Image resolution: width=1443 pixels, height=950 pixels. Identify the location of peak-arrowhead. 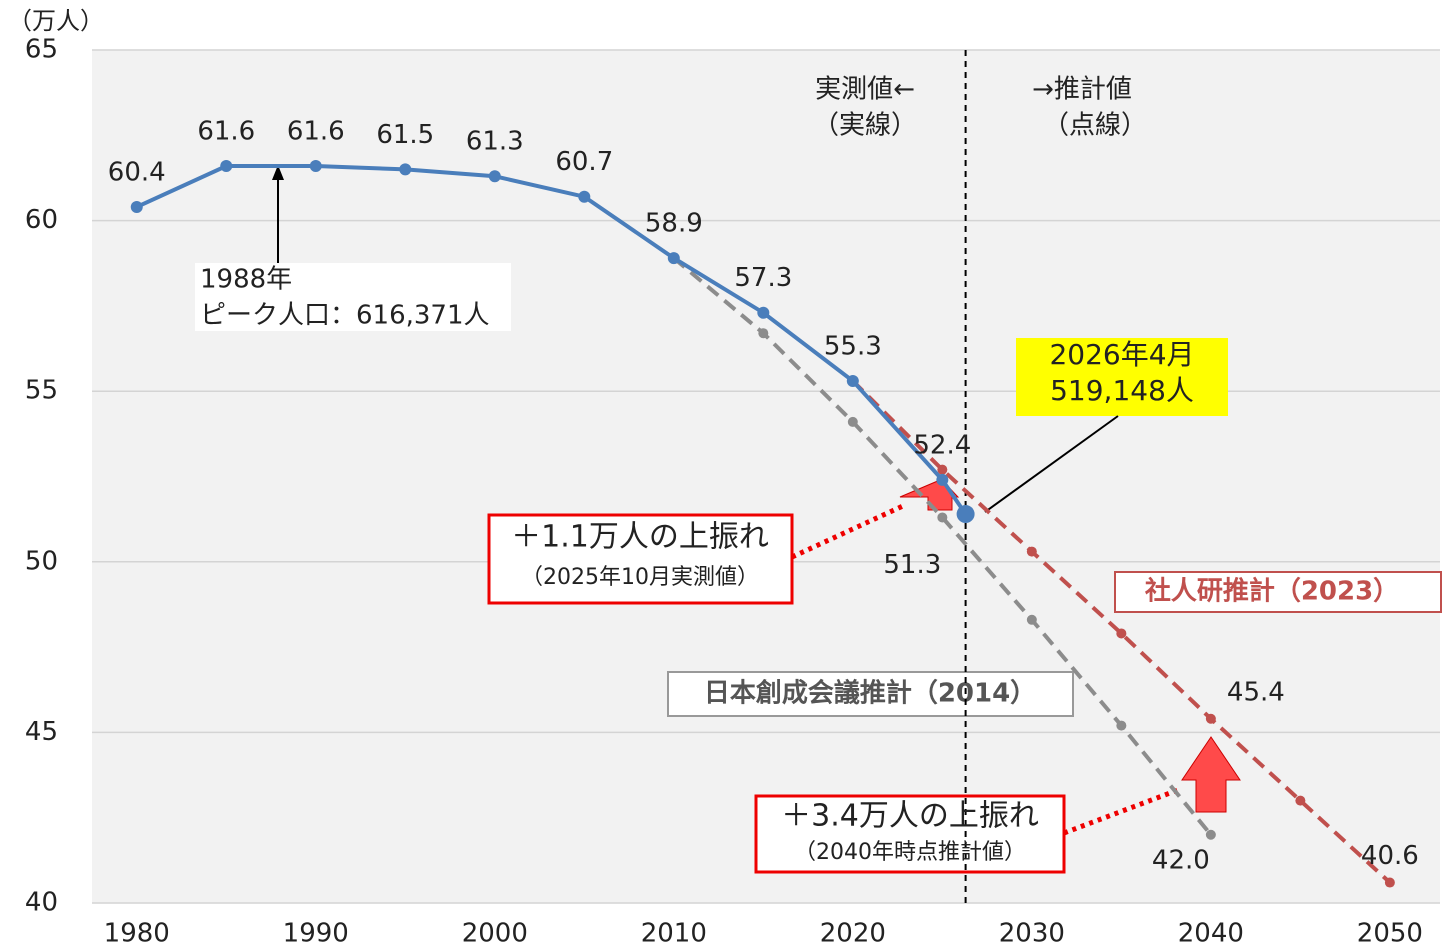
(278, 172).